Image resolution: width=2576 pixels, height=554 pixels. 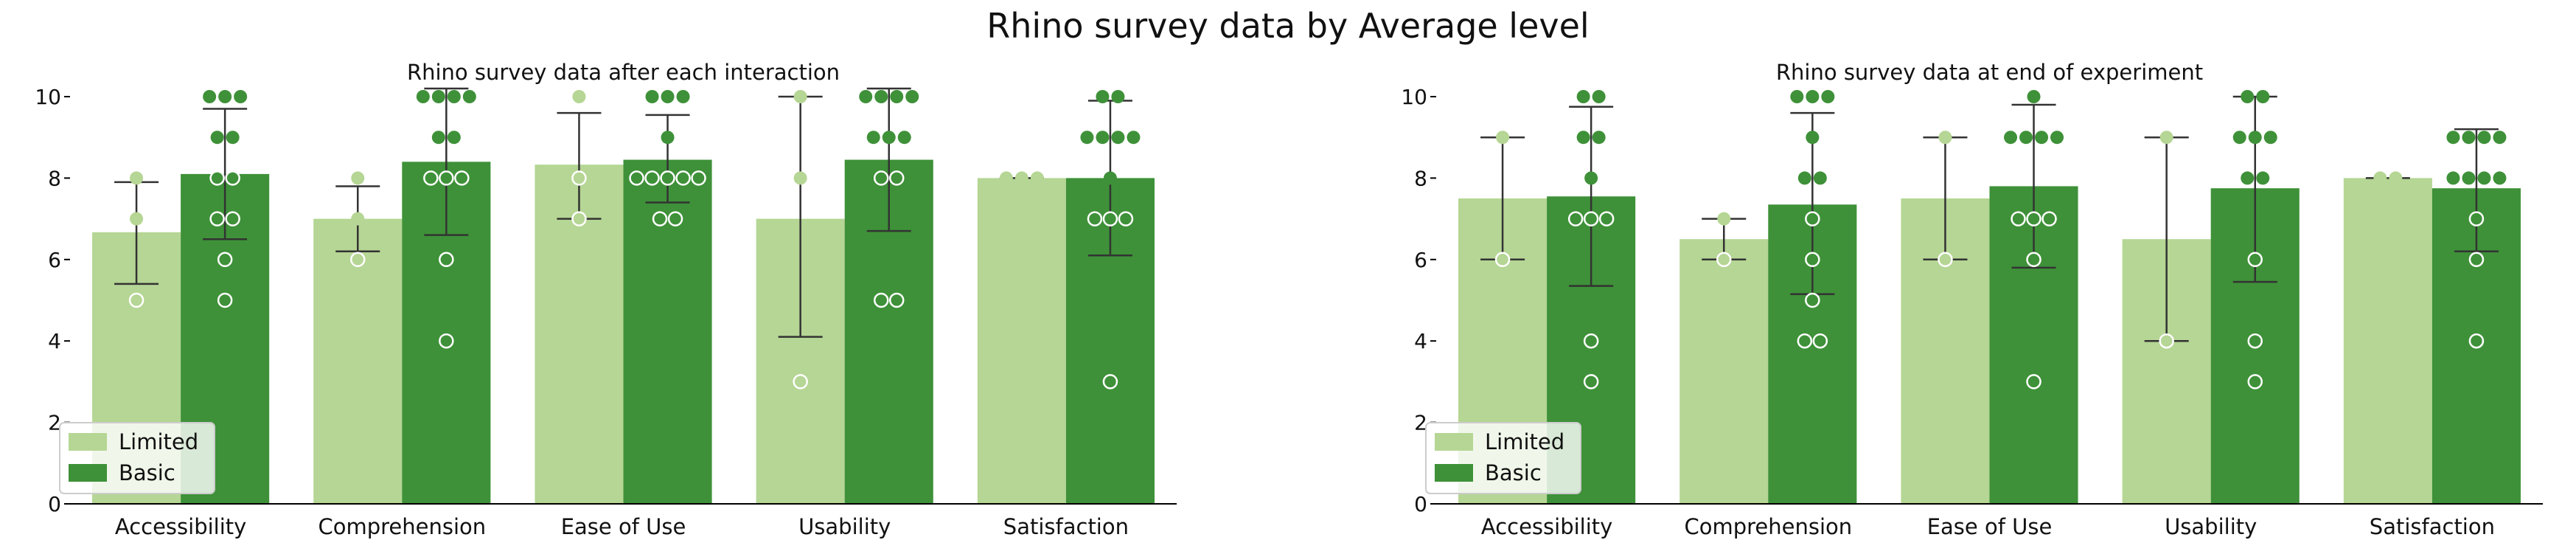 I want to click on legend-label: Limited, so click(x=1524, y=441).